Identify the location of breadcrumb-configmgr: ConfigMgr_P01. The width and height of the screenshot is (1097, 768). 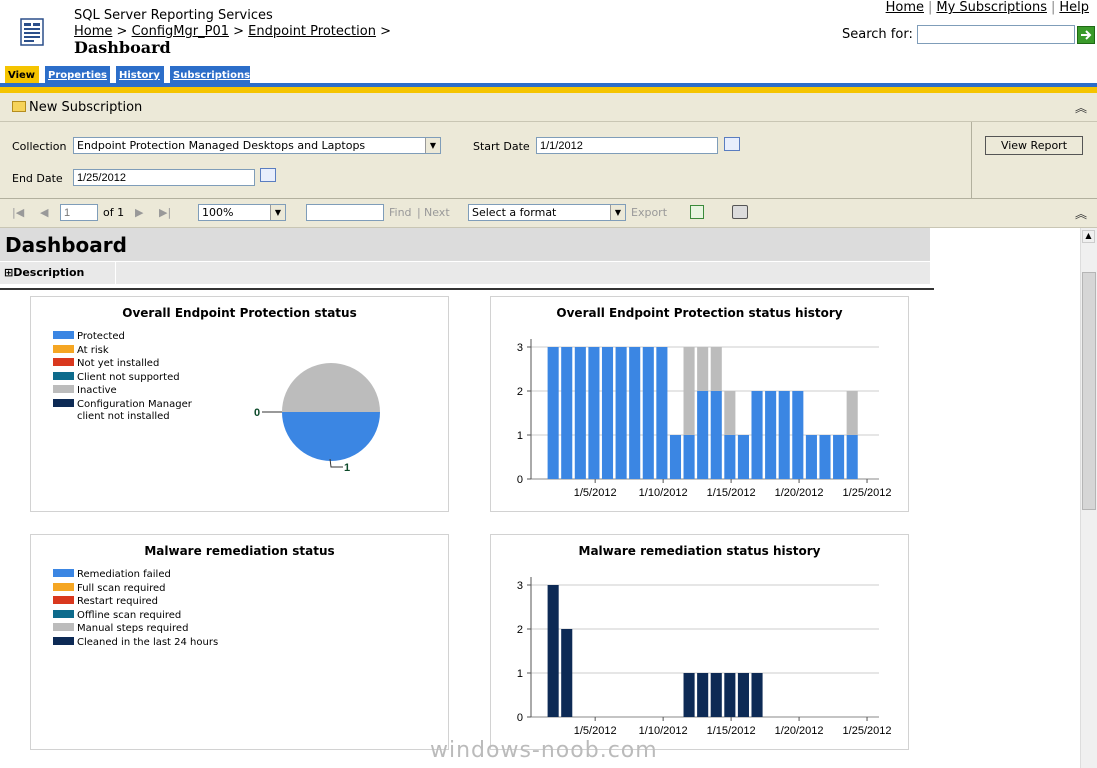
(180, 31).